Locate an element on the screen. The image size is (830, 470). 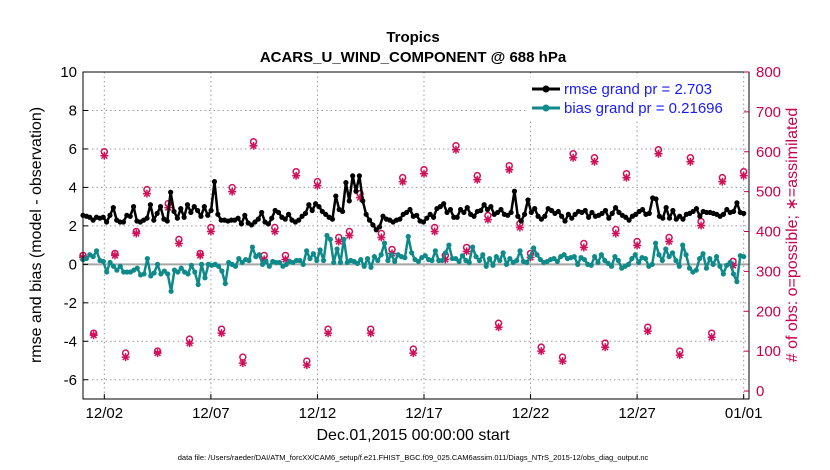
chart-subtitle: ACARS_U_WIND_COMPONENT @ 688 hPa is located at coordinates (413, 57).